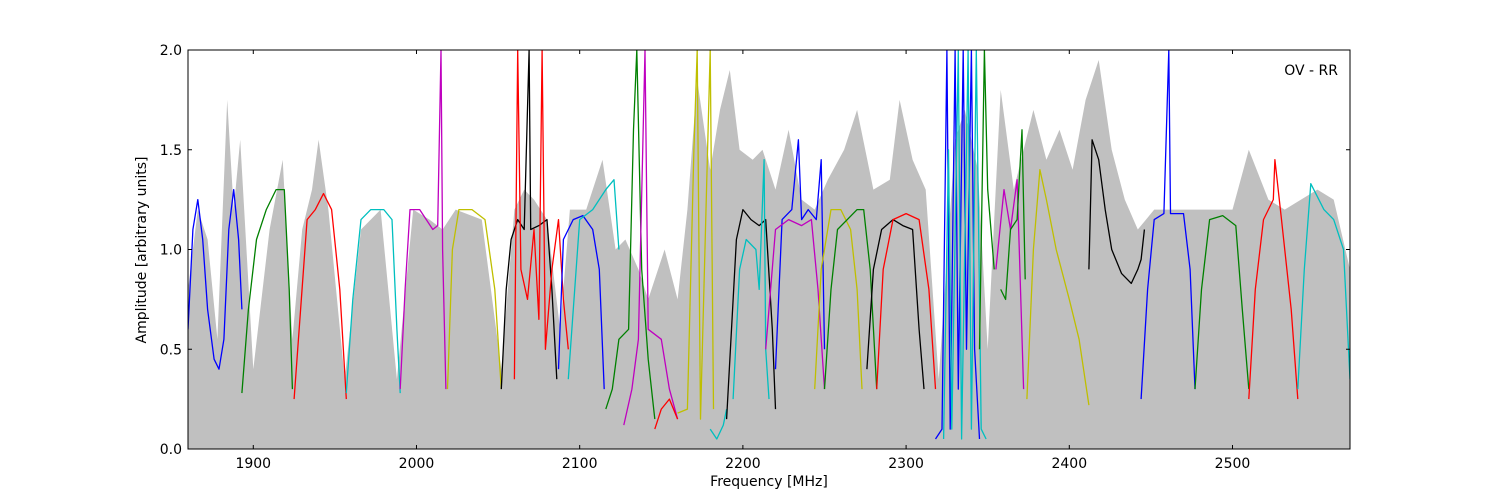  Describe the element at coordinates (171, 51) in the screenshot. I see `y-tick-label: 2.0` at that location.